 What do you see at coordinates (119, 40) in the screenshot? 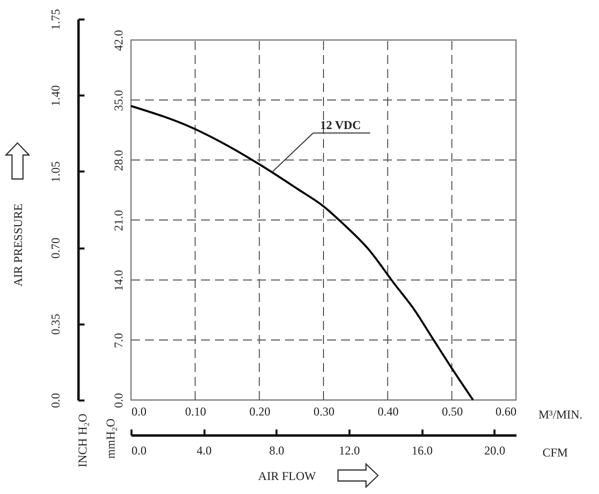
I see `y-tick-label: 42.0` at bounding box center [119, 40].